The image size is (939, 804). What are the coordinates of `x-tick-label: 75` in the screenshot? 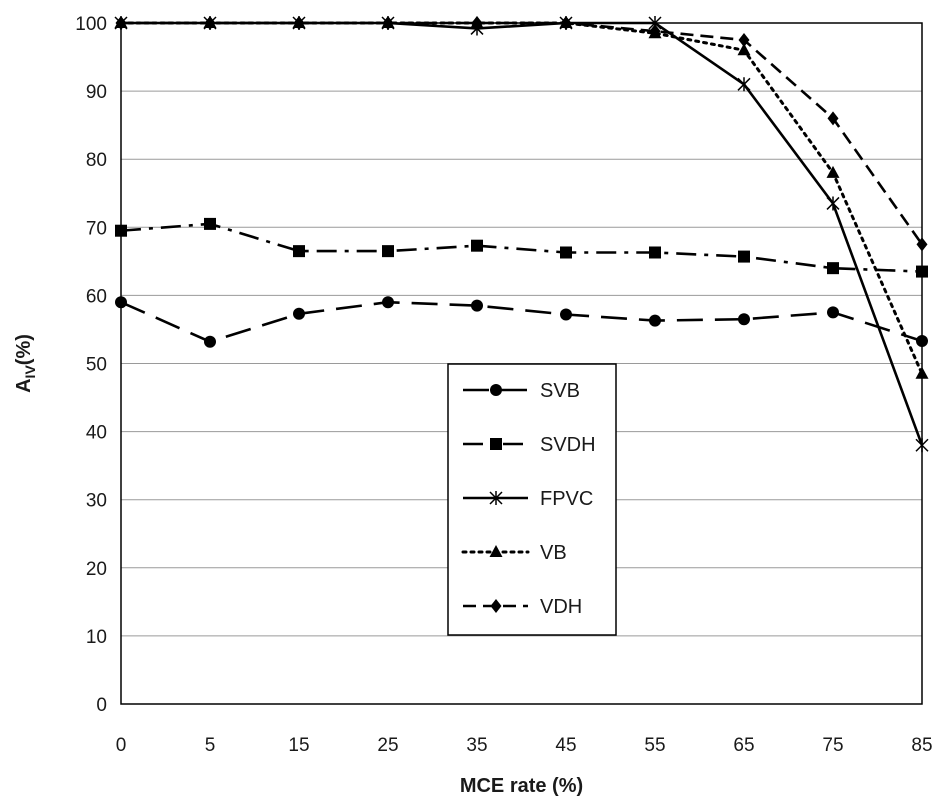 It's located at (832, 745).